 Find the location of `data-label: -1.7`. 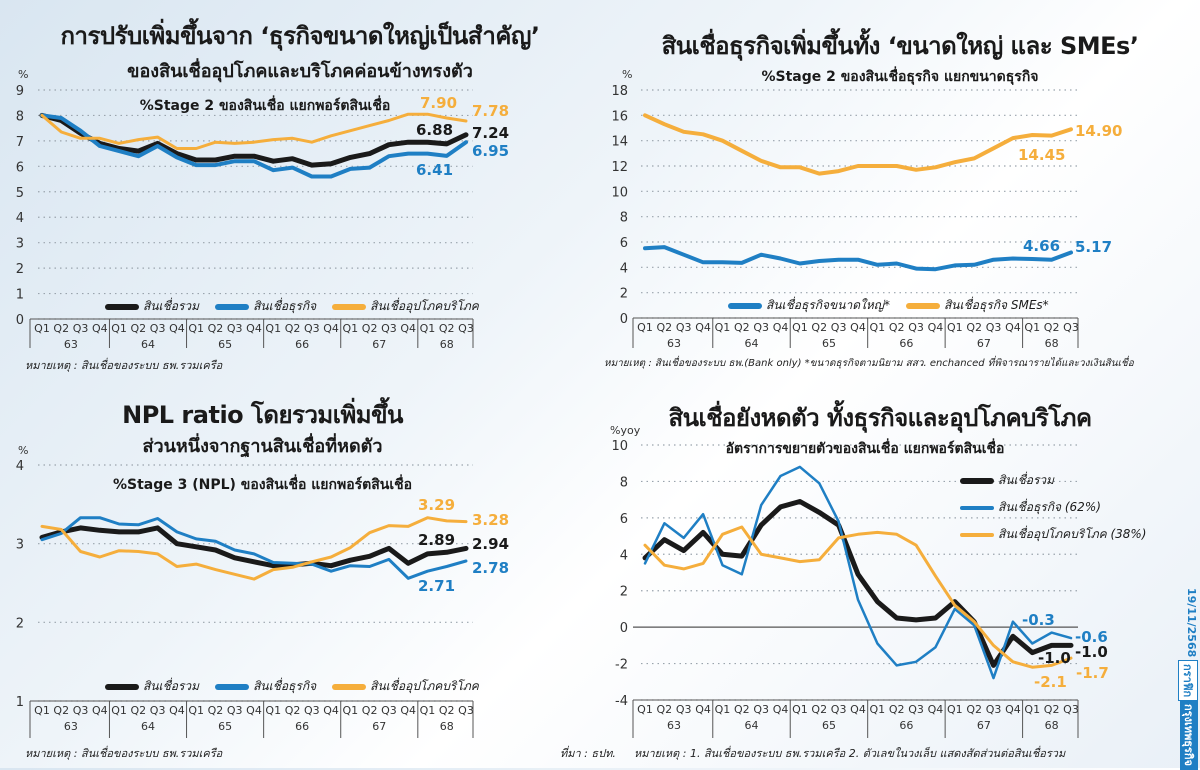

data-label: -1.7 is located at coordinates (1092, 673).